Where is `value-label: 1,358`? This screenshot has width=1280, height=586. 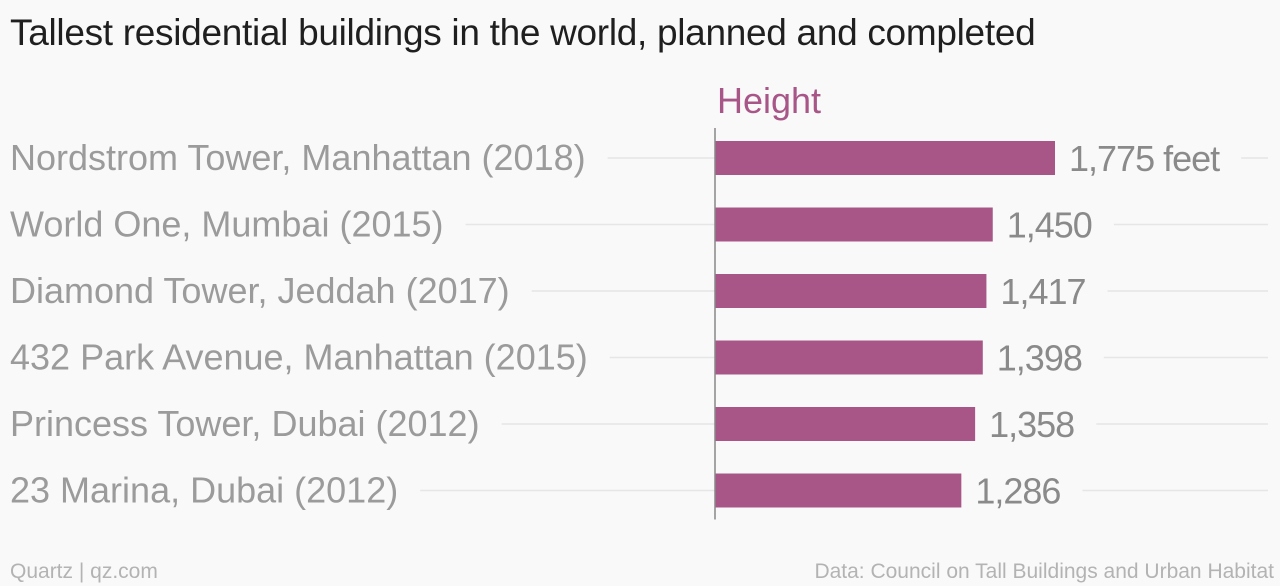
value-label: 1,358 is located at coordinates (1031, 424).